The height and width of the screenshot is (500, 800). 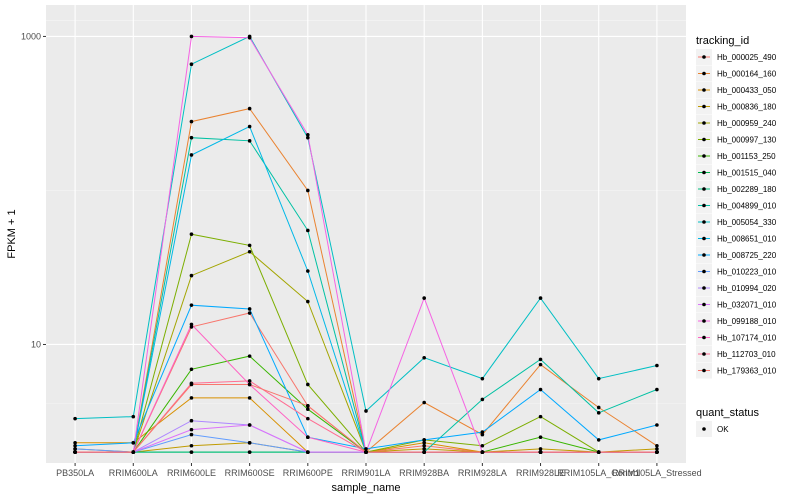 I want to click on legend-label: Hb_010223_010, so click(x=747, y=272).